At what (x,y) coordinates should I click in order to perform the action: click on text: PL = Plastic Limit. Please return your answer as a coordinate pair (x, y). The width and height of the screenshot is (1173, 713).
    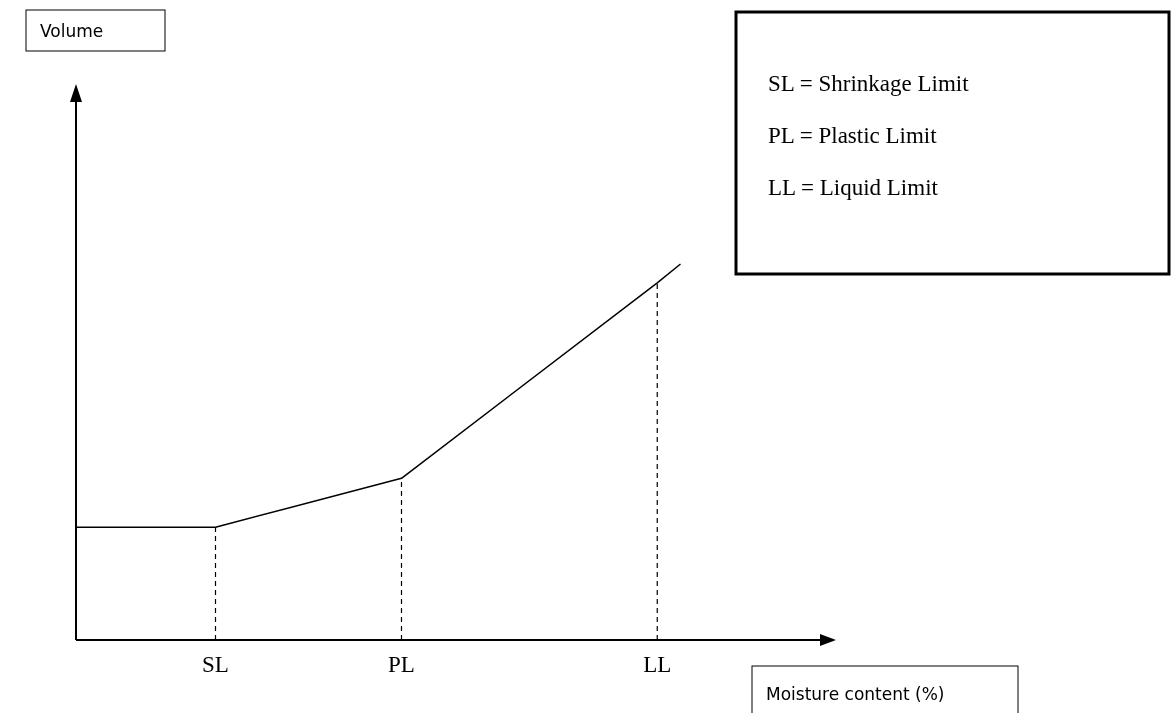
    Looking at the image, I should click on (853, 135).